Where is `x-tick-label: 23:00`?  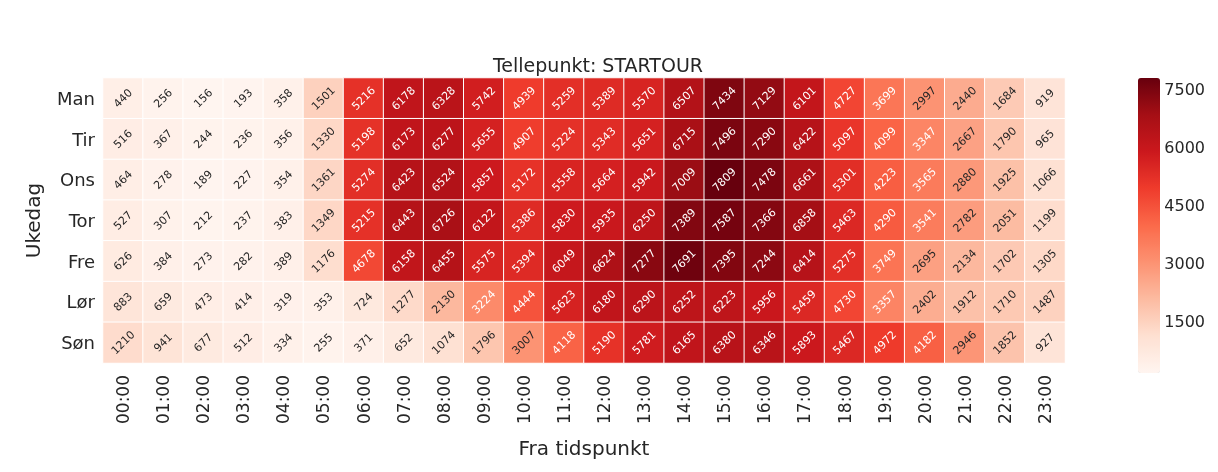 x-tick-label: 23:00 is located at coordinates (1044, 399).